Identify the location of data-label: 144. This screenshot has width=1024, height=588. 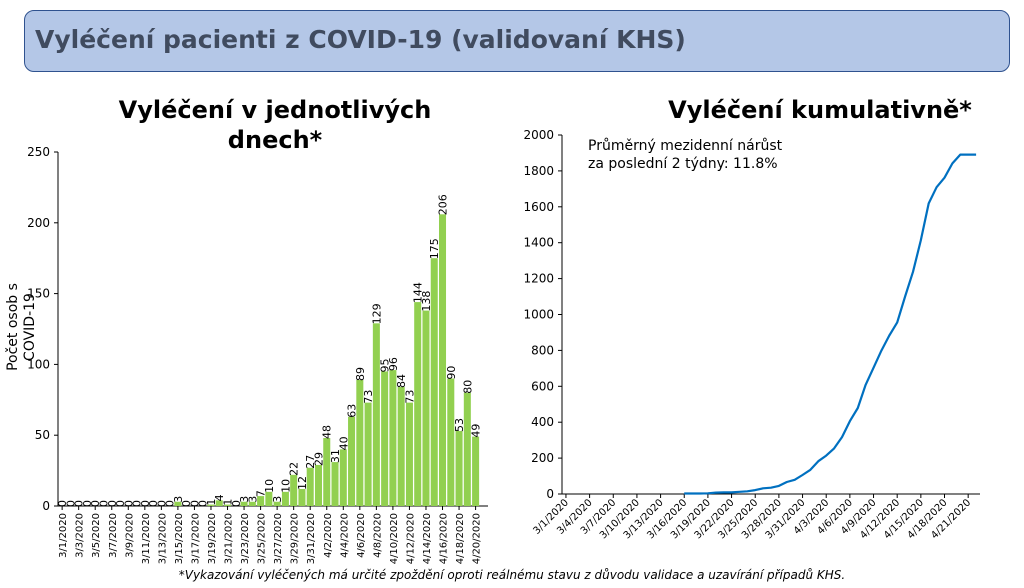
(418, 292).